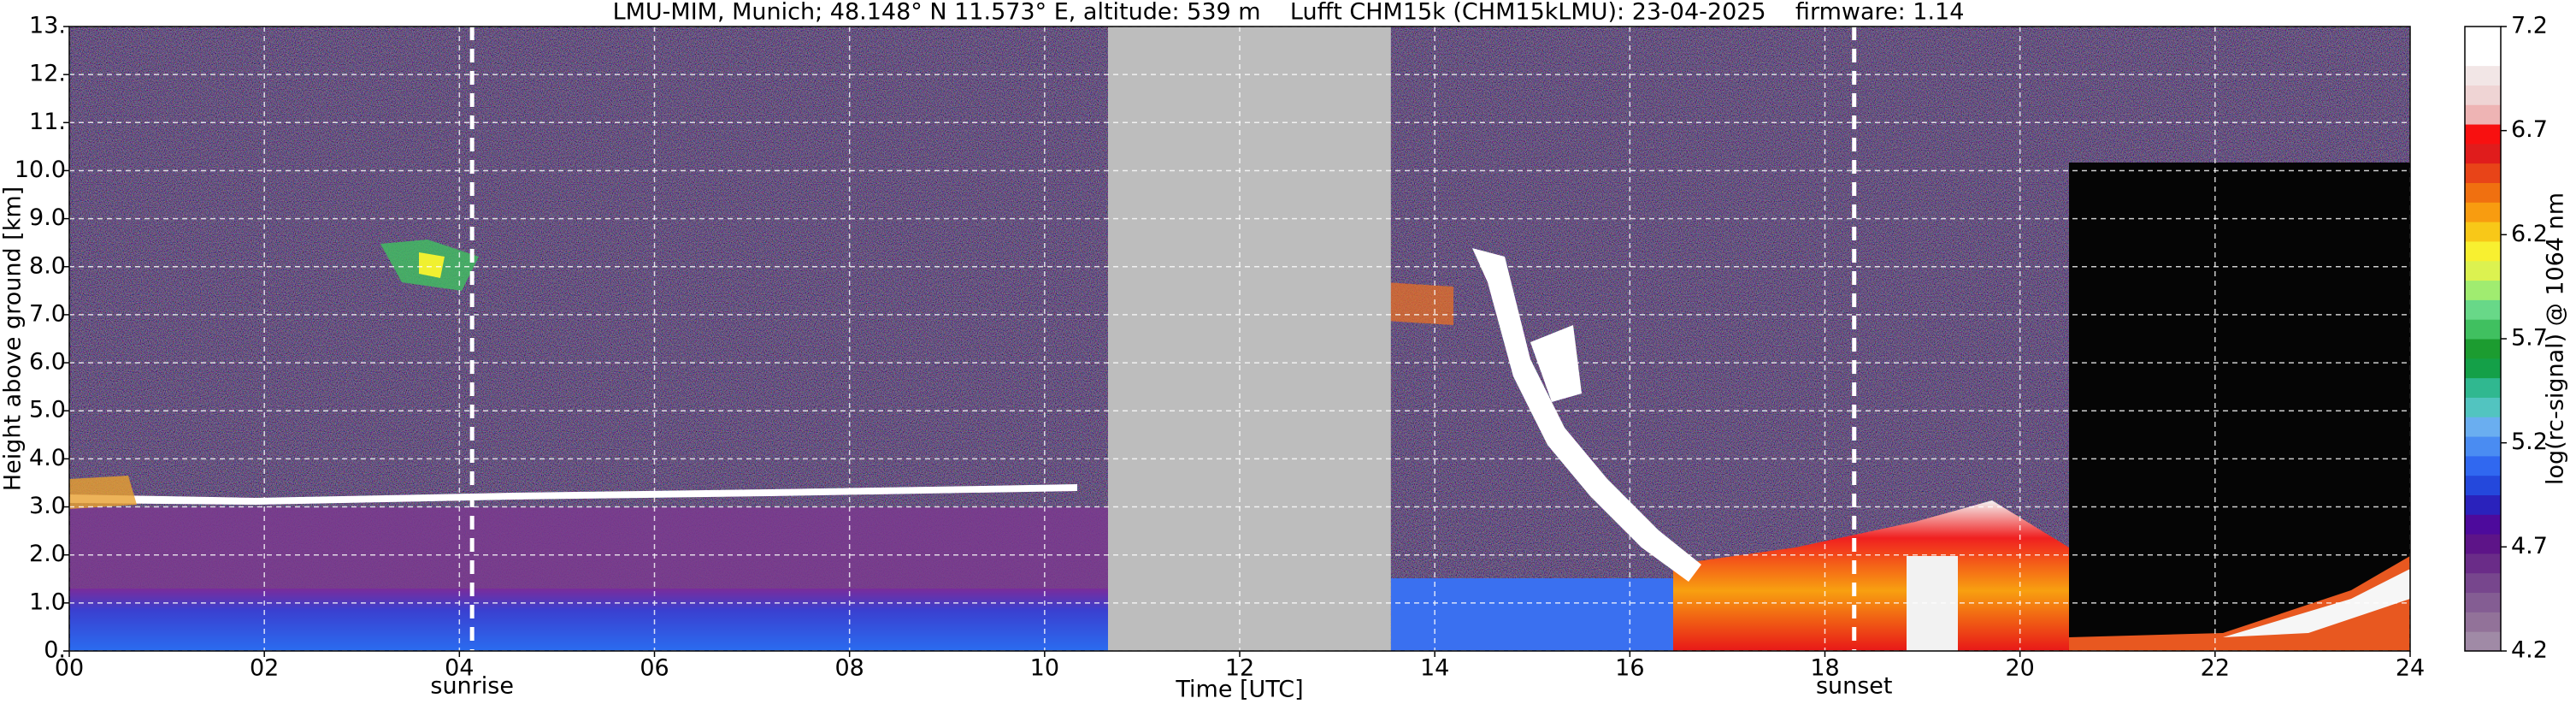  Describe the element at coordinates (2529, 234) in the screenshot. I see `colorbar-tick-label: 6.2` at that location.